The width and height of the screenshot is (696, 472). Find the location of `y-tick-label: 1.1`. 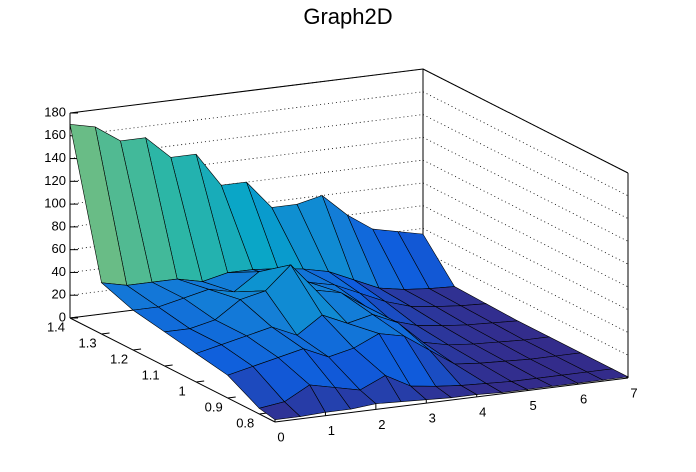

y-tick-label: 1.1 is located at coordinates (151, 374).